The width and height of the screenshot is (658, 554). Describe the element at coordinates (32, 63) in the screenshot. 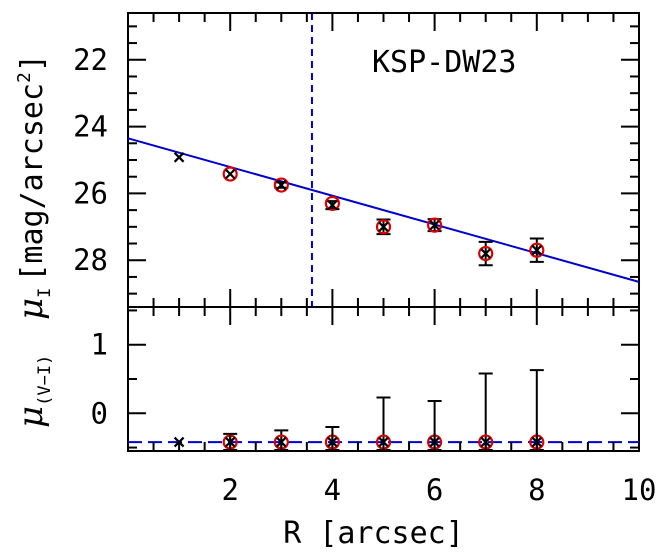

I see `top-y-axis-unit-close: ]` at that location.